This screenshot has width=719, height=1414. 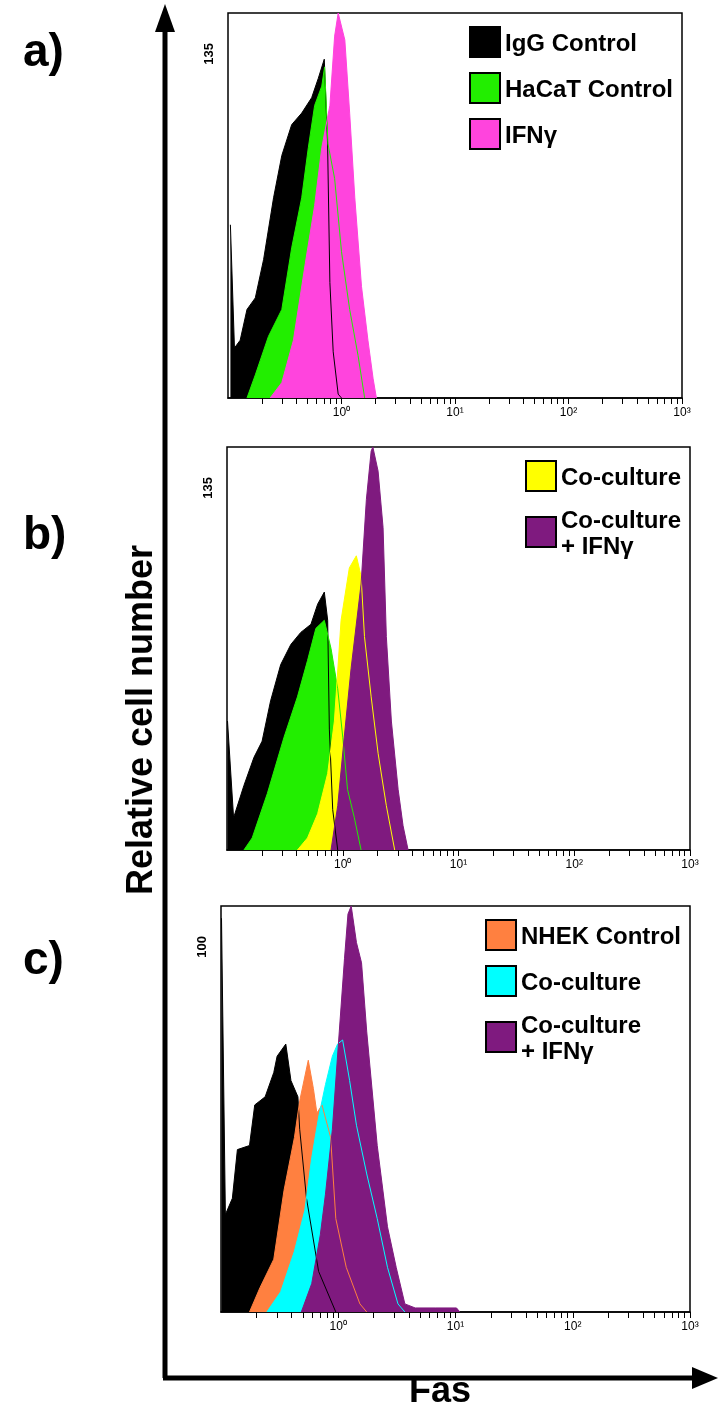 I want to click on text: c), so click(x=43, y=958).